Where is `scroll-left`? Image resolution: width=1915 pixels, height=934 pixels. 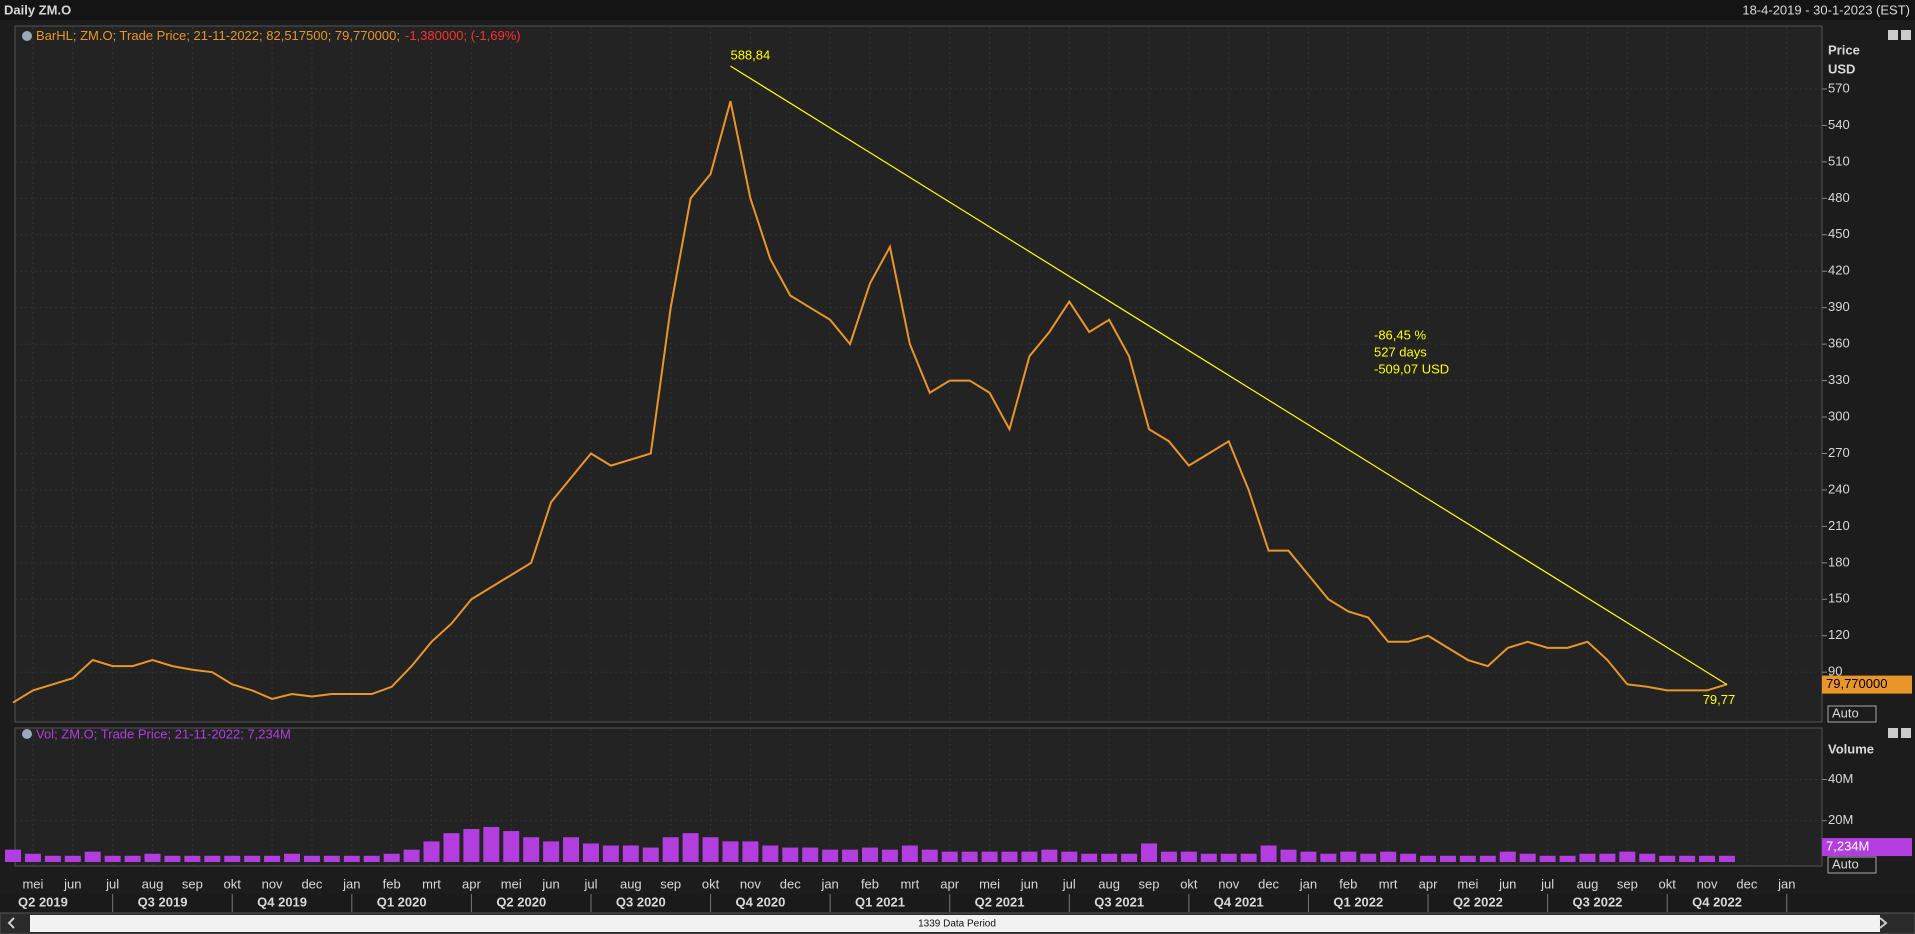
scroll-left is located at coordinates (11, 923).